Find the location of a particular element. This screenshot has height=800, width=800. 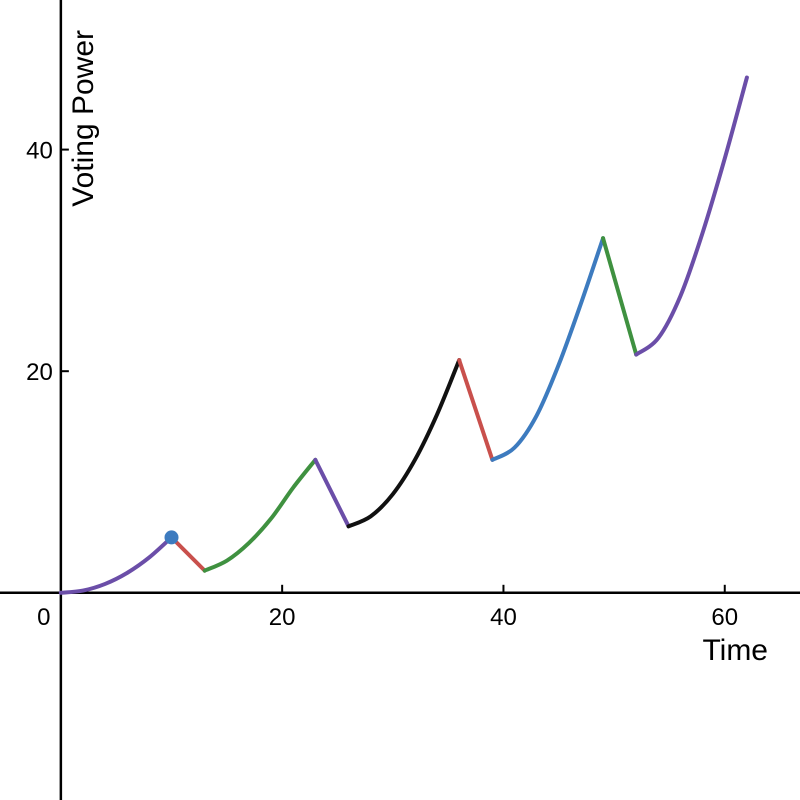

y-tick-label: 40 is located at coordinates (39, 151).